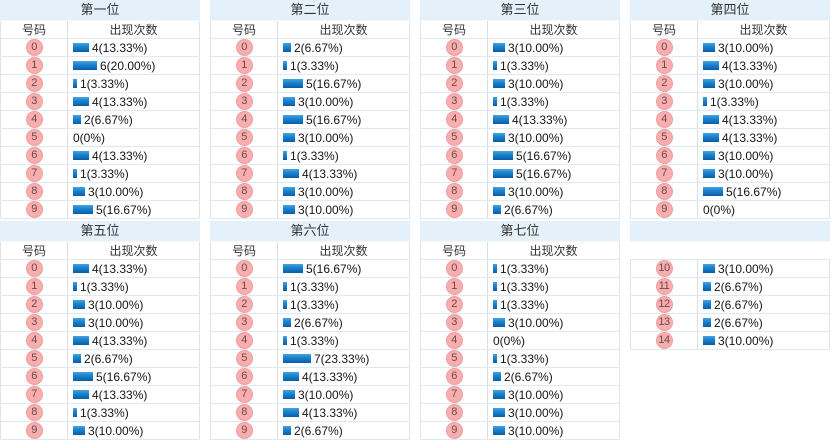 The width and height of the screenshot is (840, 445). Describe the element at coordinates (730, 30) in the screenshot. I see `section-header-row: 号码 出现次数` at that location.